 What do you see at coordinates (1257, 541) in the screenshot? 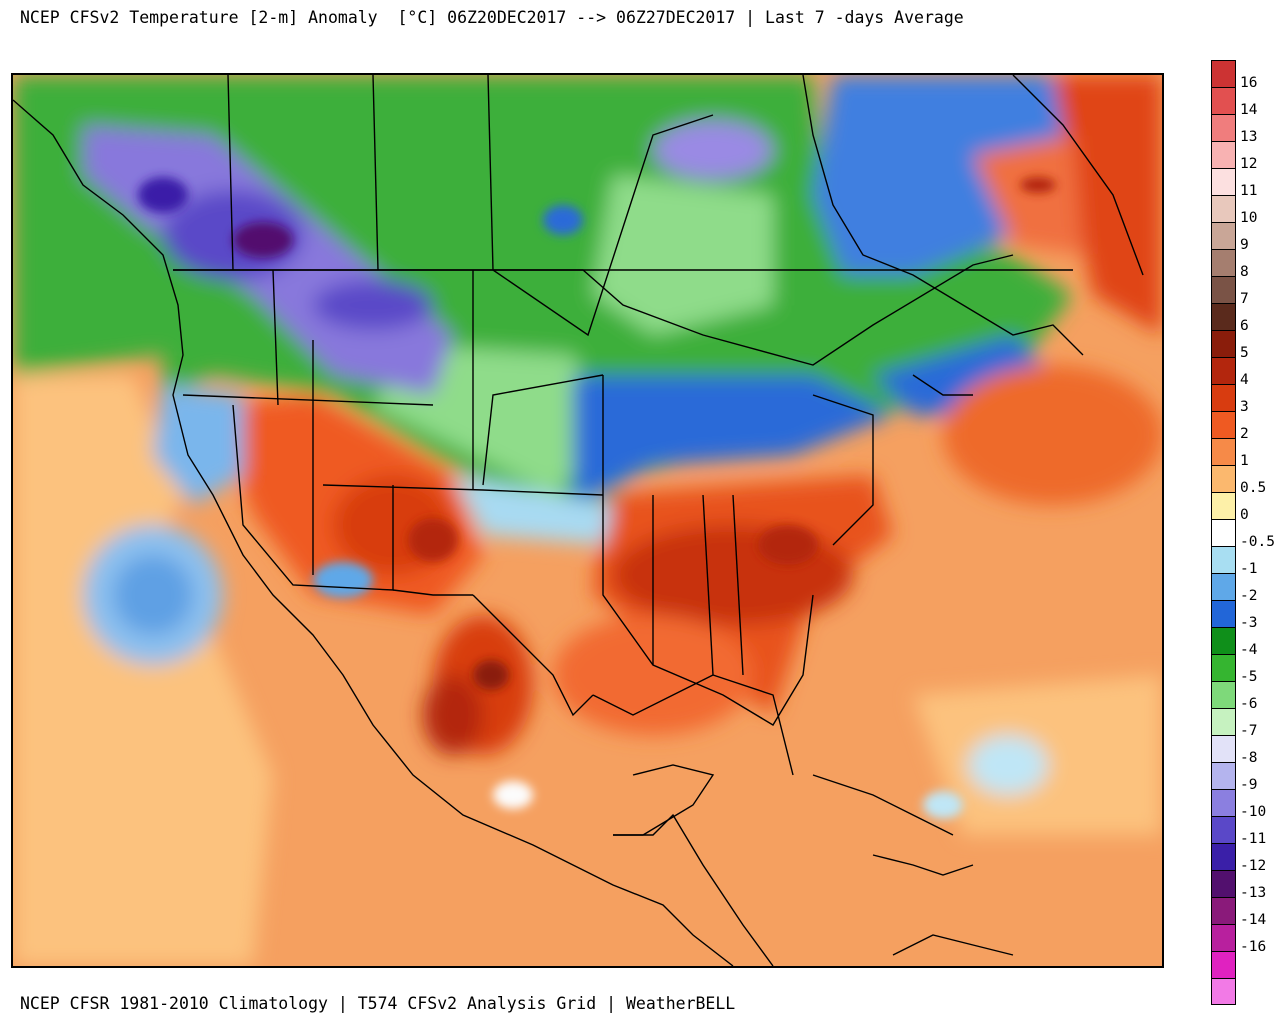
I see `legend-tick-label: -0.5` at bounding box center [1257, 541].